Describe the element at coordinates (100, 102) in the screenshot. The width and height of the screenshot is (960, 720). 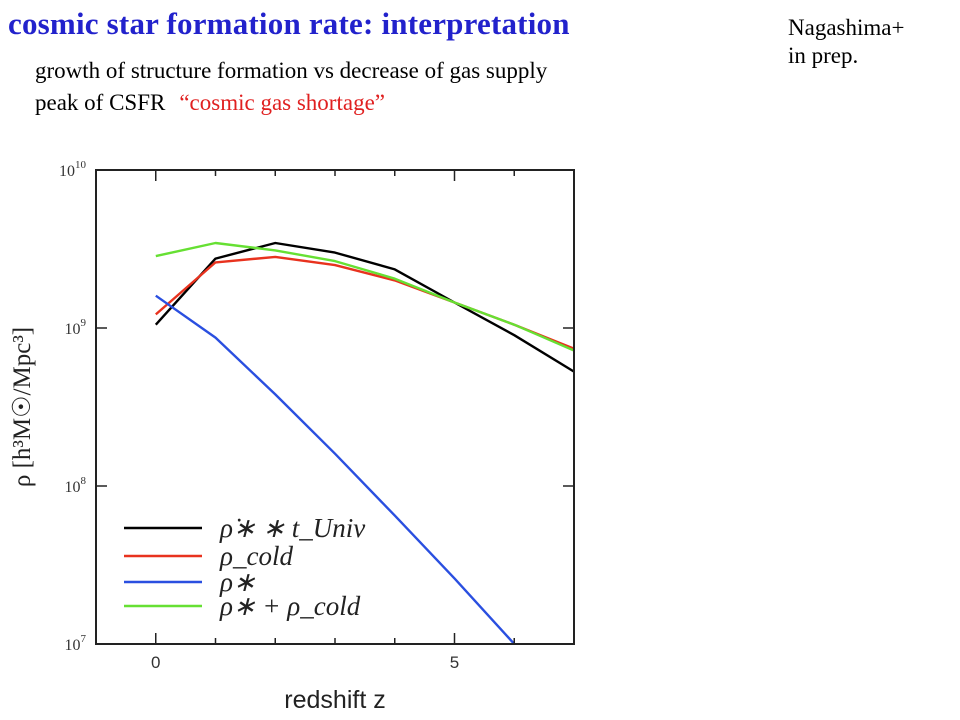
I see `subtitle-prefix: peak of CSFR` at that location.